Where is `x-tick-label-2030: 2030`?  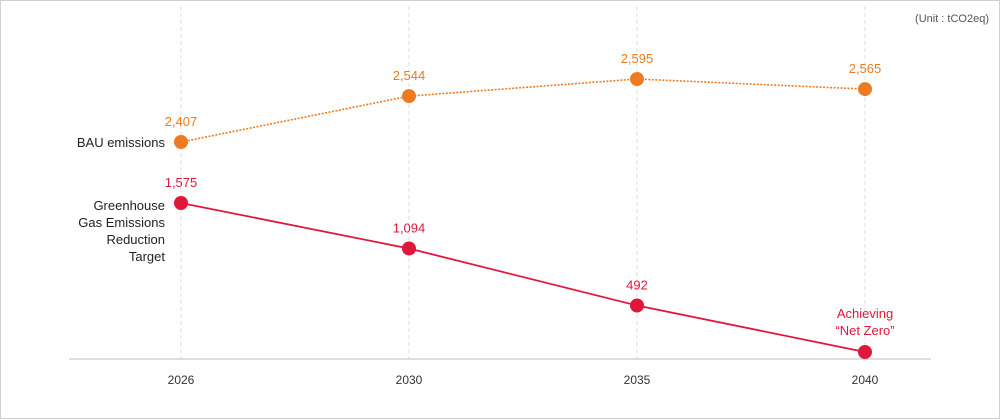 x-tick-label-2030: 2030 is located at coordinates (409, 380).